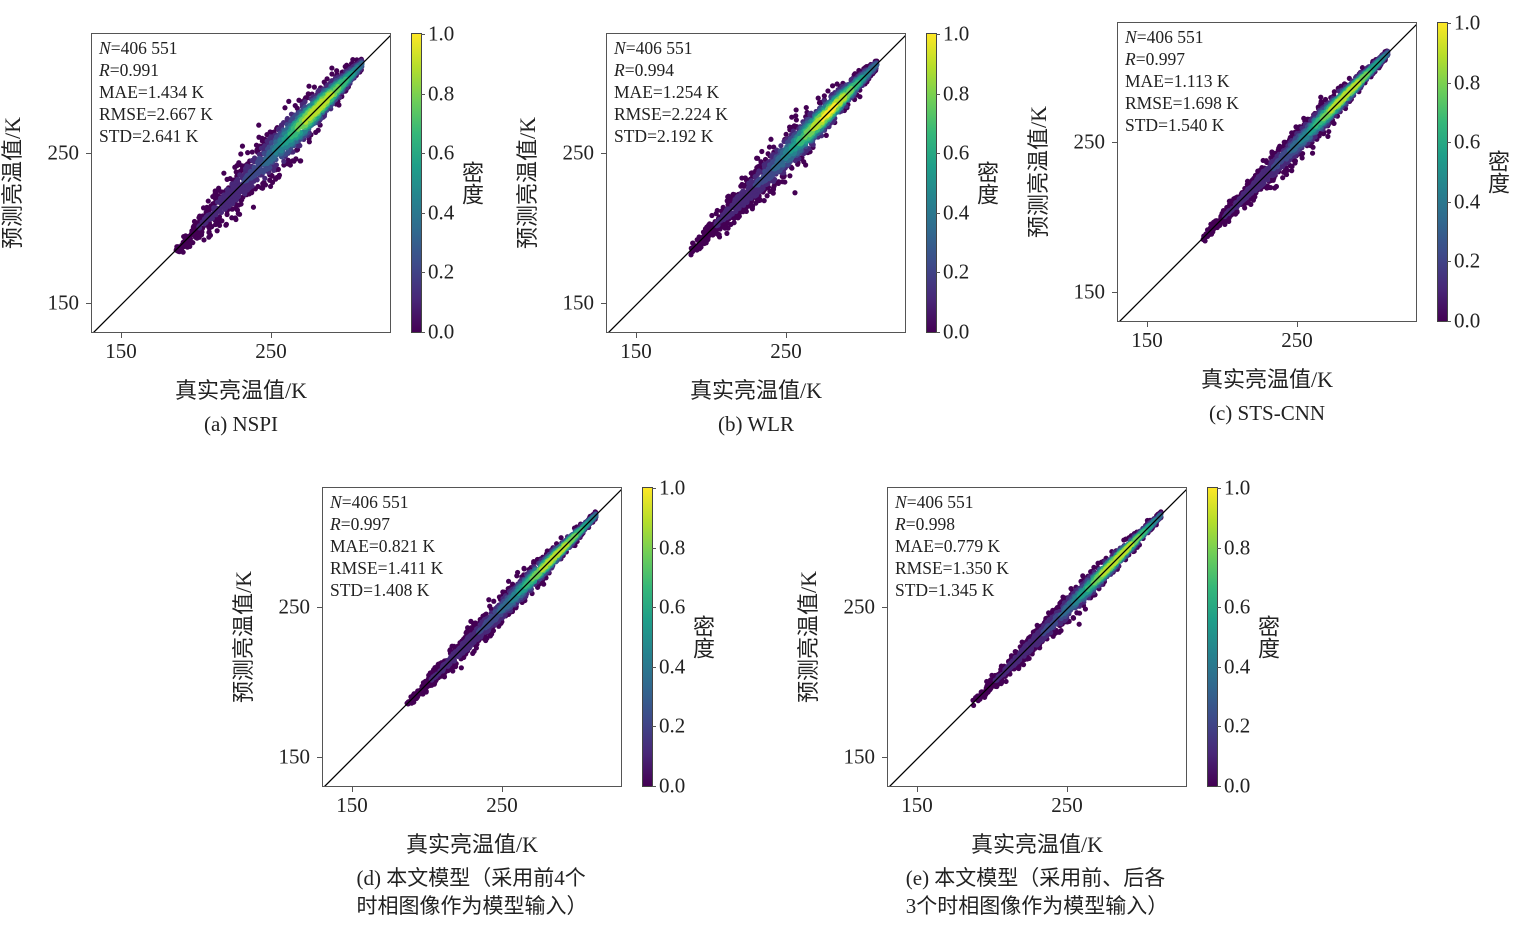 Image resolution: width=1533 pixels, height=931 pixels. What do you see at coordinates (786, 351) in the screenshot?
I see `x-tick-label: 250` at bounding box center [786, 351].